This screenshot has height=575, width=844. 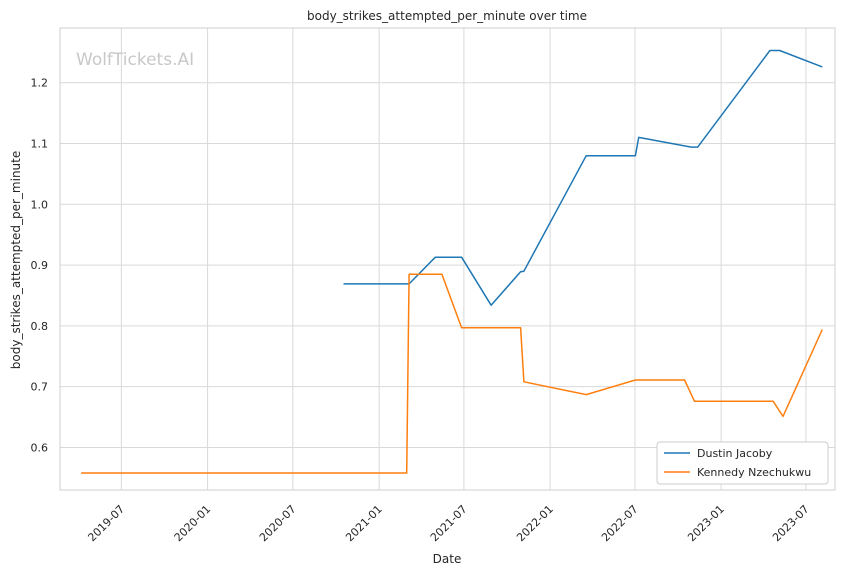 I want to click on legend-box, so click(x=742, y=463).